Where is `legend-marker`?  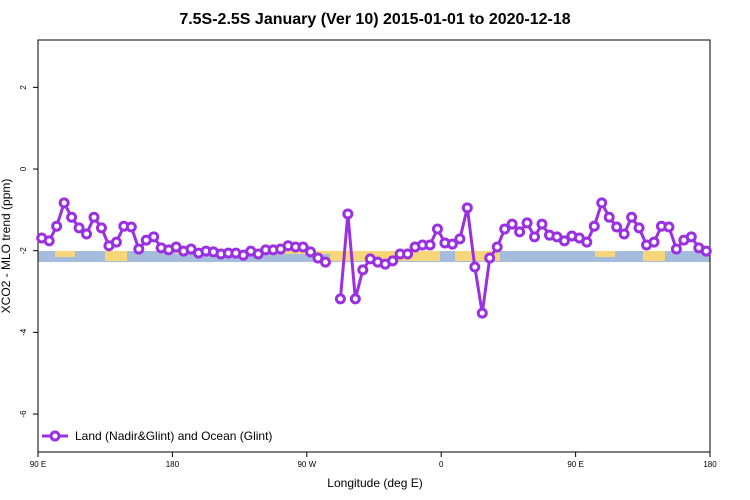
legend-marker is located at coordinates (55, 436).